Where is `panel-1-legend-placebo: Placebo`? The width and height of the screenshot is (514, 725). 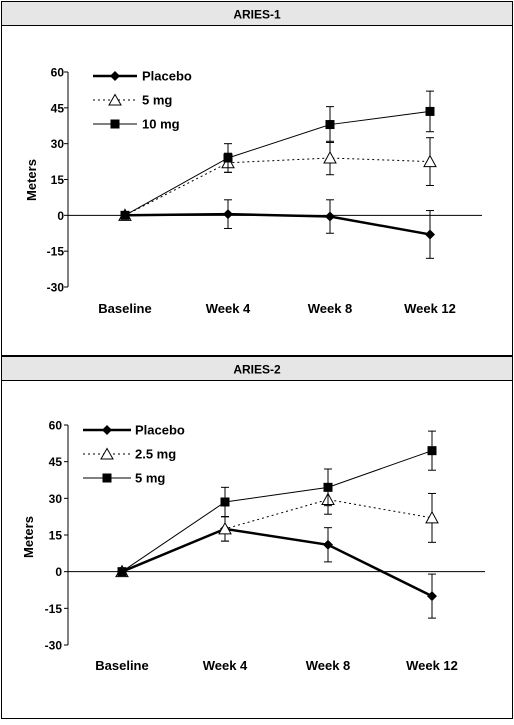 panel-1-legend-placebo: Placebo is located at coordinates (142, 76).